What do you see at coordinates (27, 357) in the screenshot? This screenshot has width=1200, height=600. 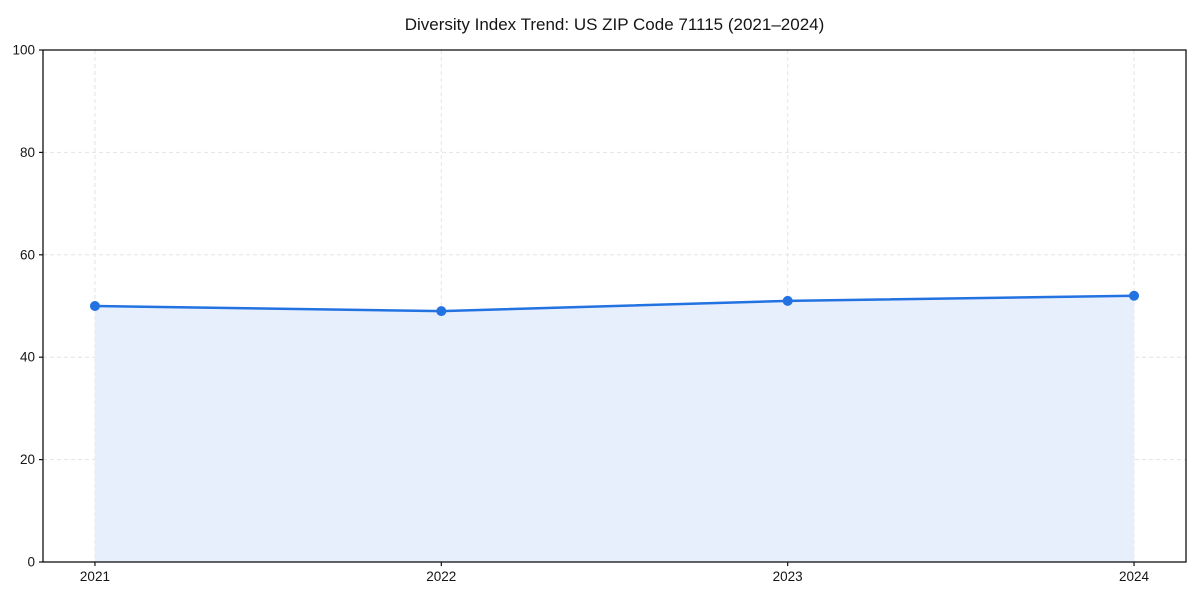 I see `y-tick-label: 40` at bounding box center [27, 357].